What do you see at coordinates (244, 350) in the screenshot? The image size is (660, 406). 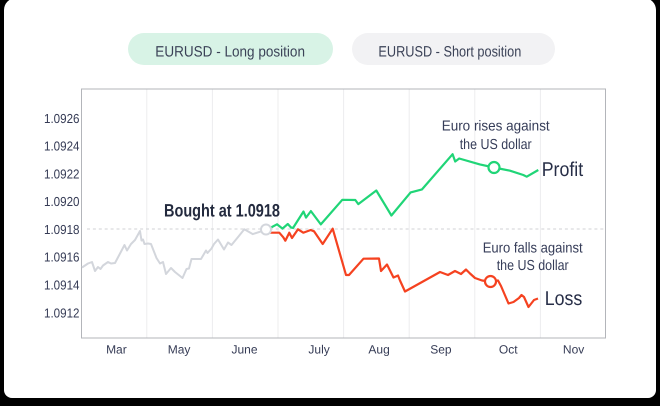 I see `svg-text: June` at bounding box center [244, 350].